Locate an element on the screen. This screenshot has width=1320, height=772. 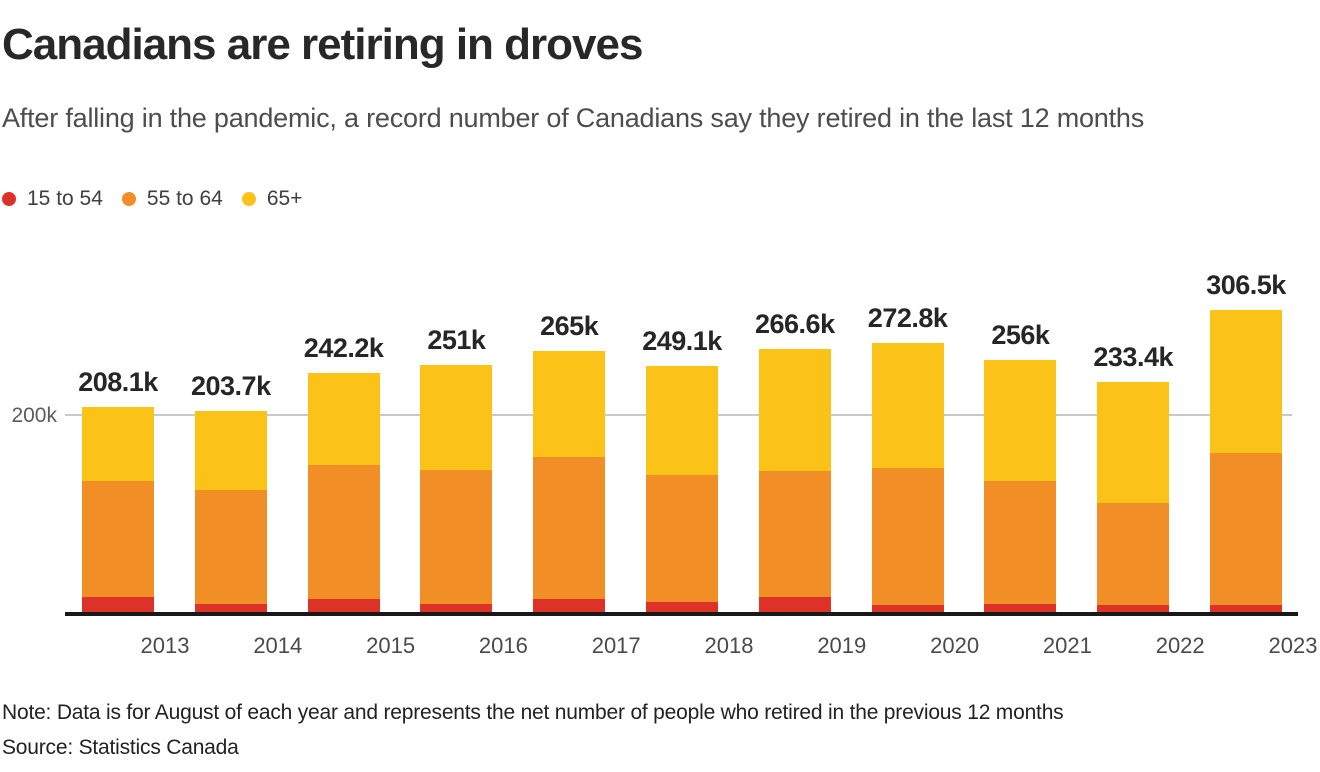
bar-value-label: 233.4k is located at coordinates (1133, 356).